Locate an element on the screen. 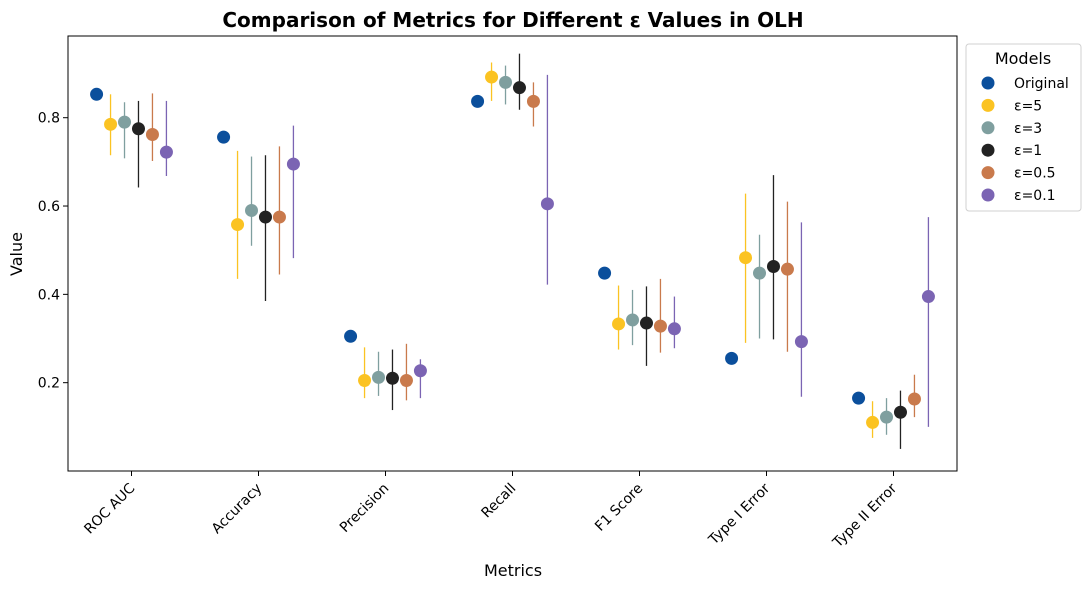  y-axis-label: Value is located at coordinates (16, 254).